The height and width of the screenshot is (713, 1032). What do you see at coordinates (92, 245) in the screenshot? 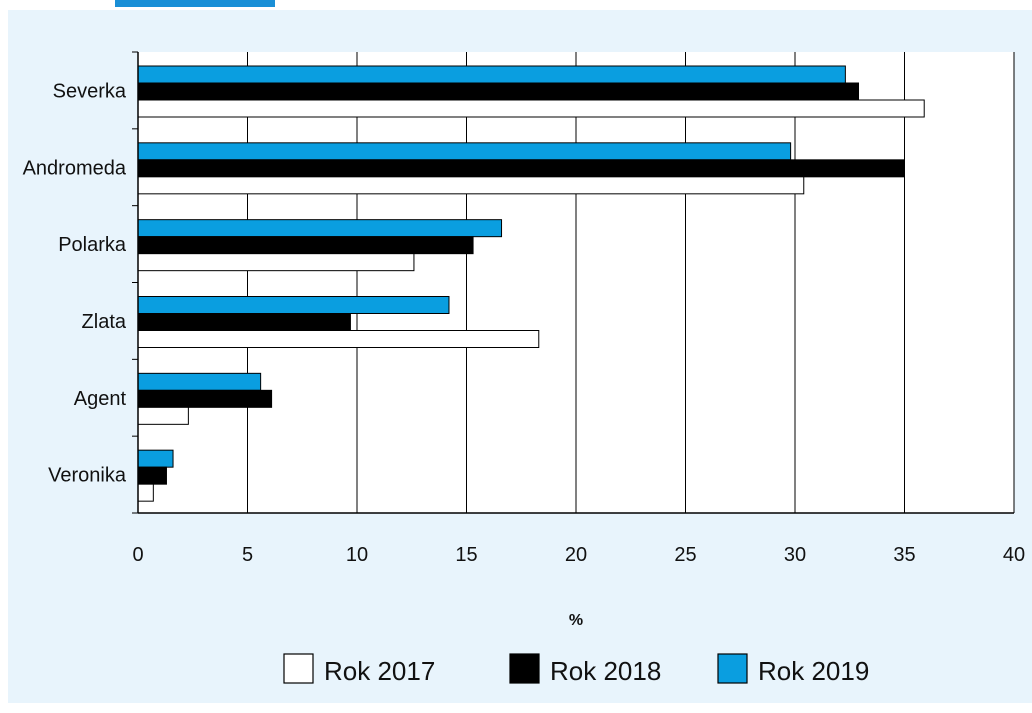
I see `category-label: Polarka` at bounding box center [92, 245].